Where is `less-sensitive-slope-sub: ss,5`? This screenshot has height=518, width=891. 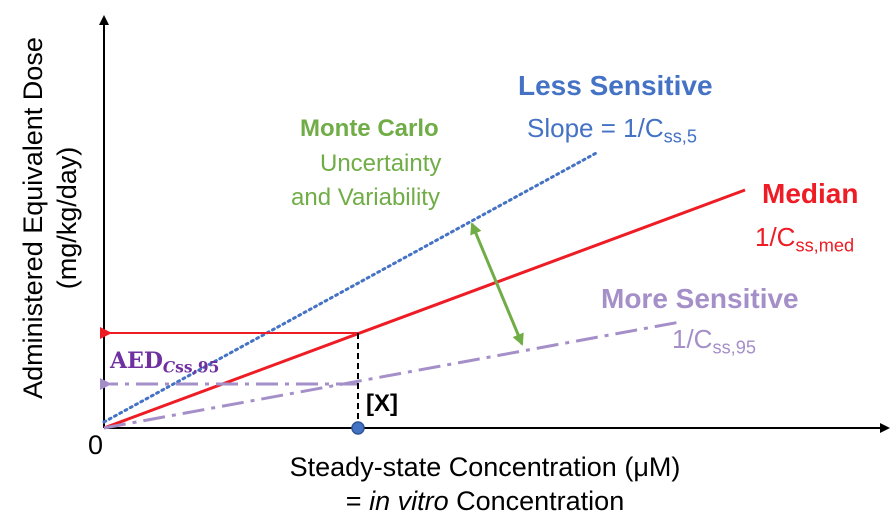 less-sensitive-slope-sub: ss,5 is located at coordinates (680, 136).